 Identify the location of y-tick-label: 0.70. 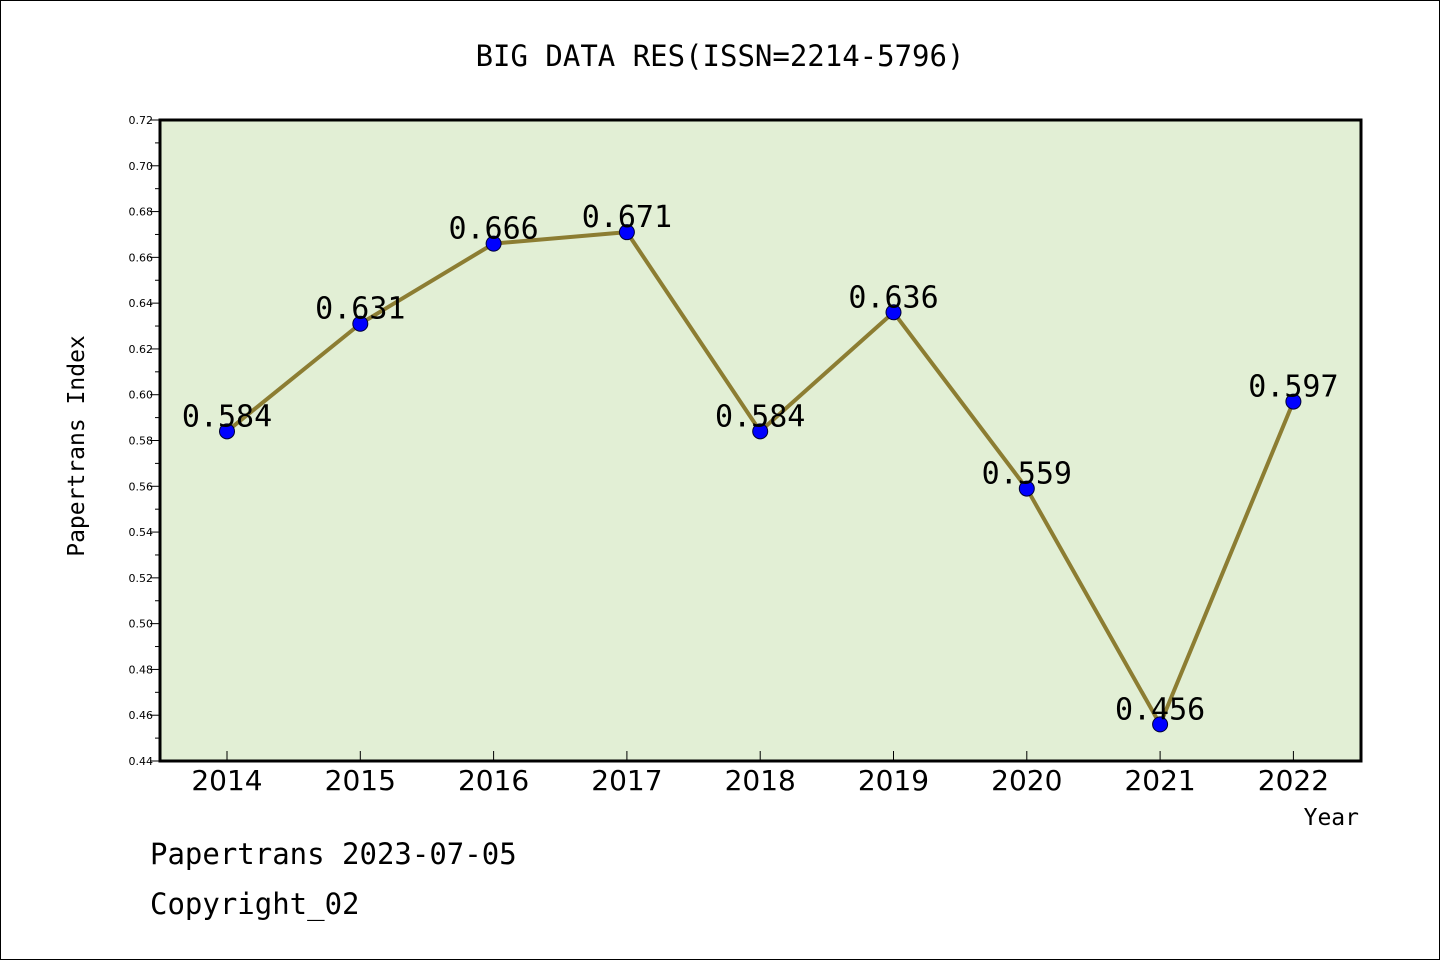
(141, 166).